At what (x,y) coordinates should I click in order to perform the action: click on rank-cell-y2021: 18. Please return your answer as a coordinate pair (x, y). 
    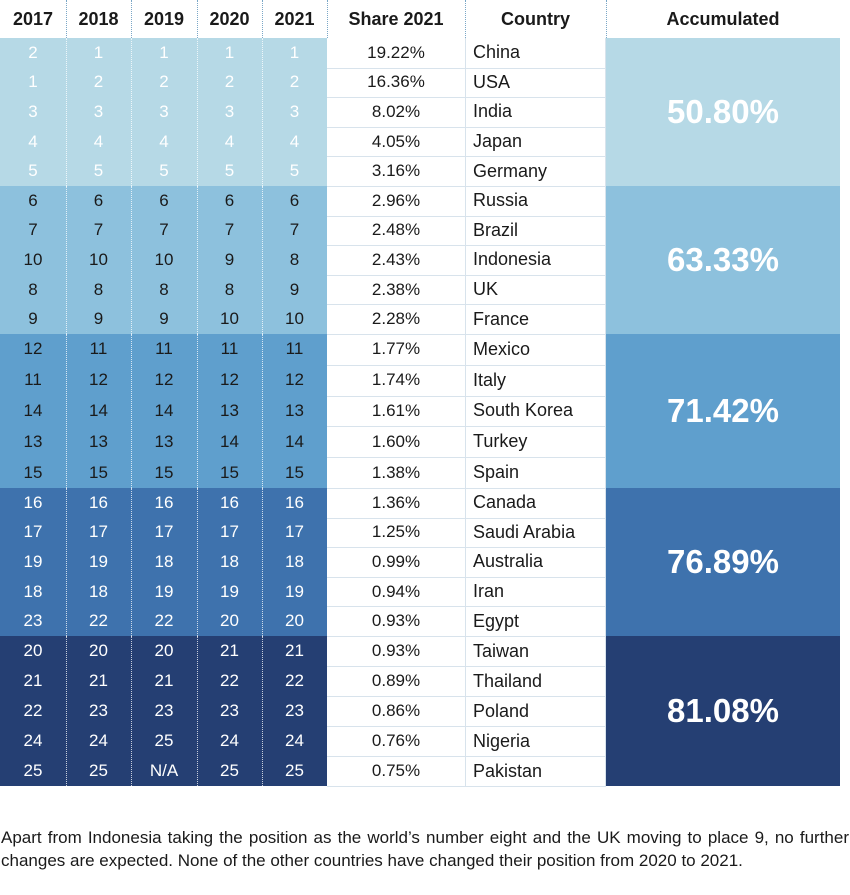
    Looking at the image, I should click on (294, 561).